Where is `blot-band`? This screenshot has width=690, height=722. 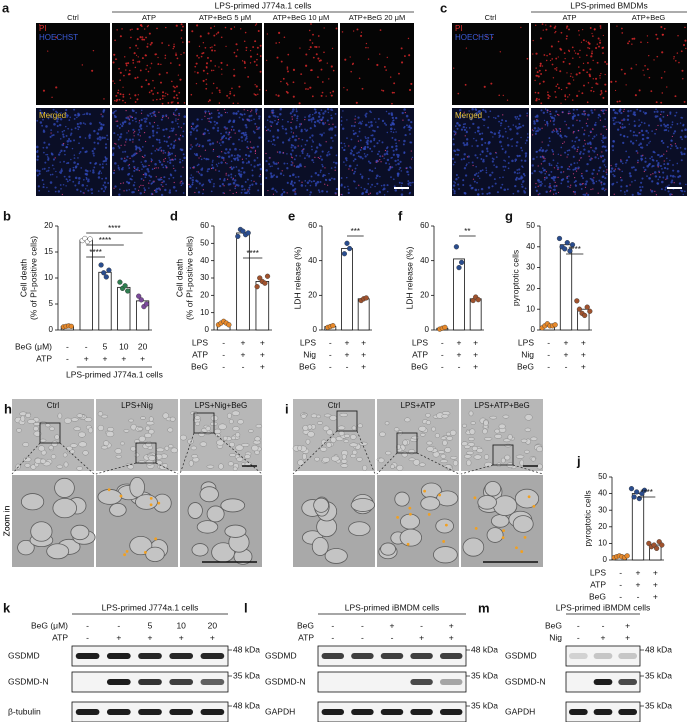
blot-band is located at coordinates (392, 656).